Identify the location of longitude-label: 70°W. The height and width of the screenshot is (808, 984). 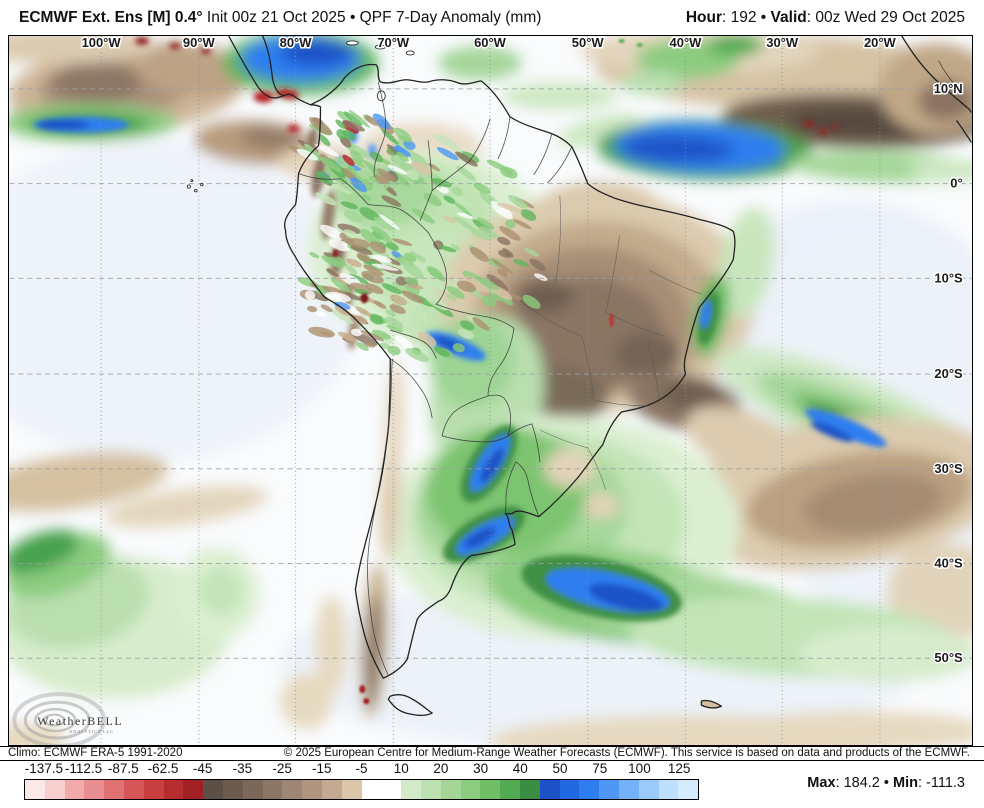
(393, 43).